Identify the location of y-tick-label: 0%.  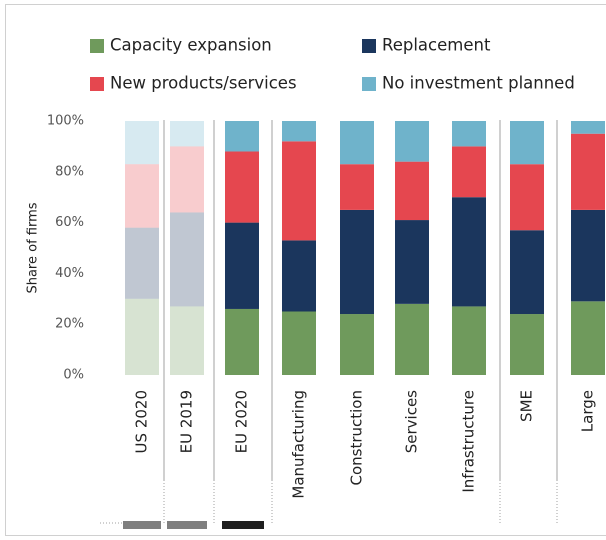
(73, 375).